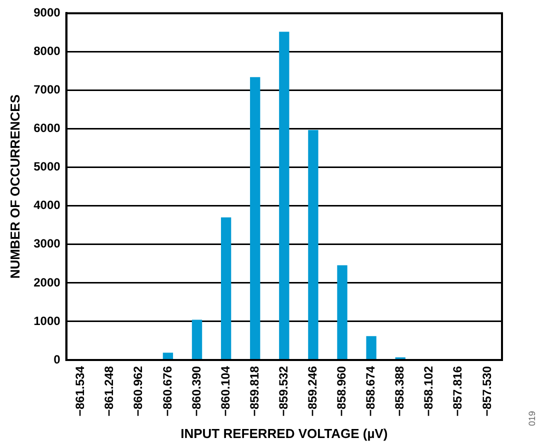  Describe the element at coordinates (371, 391) in the screenshot. I see `x-tick-label: −858.674` at that location.